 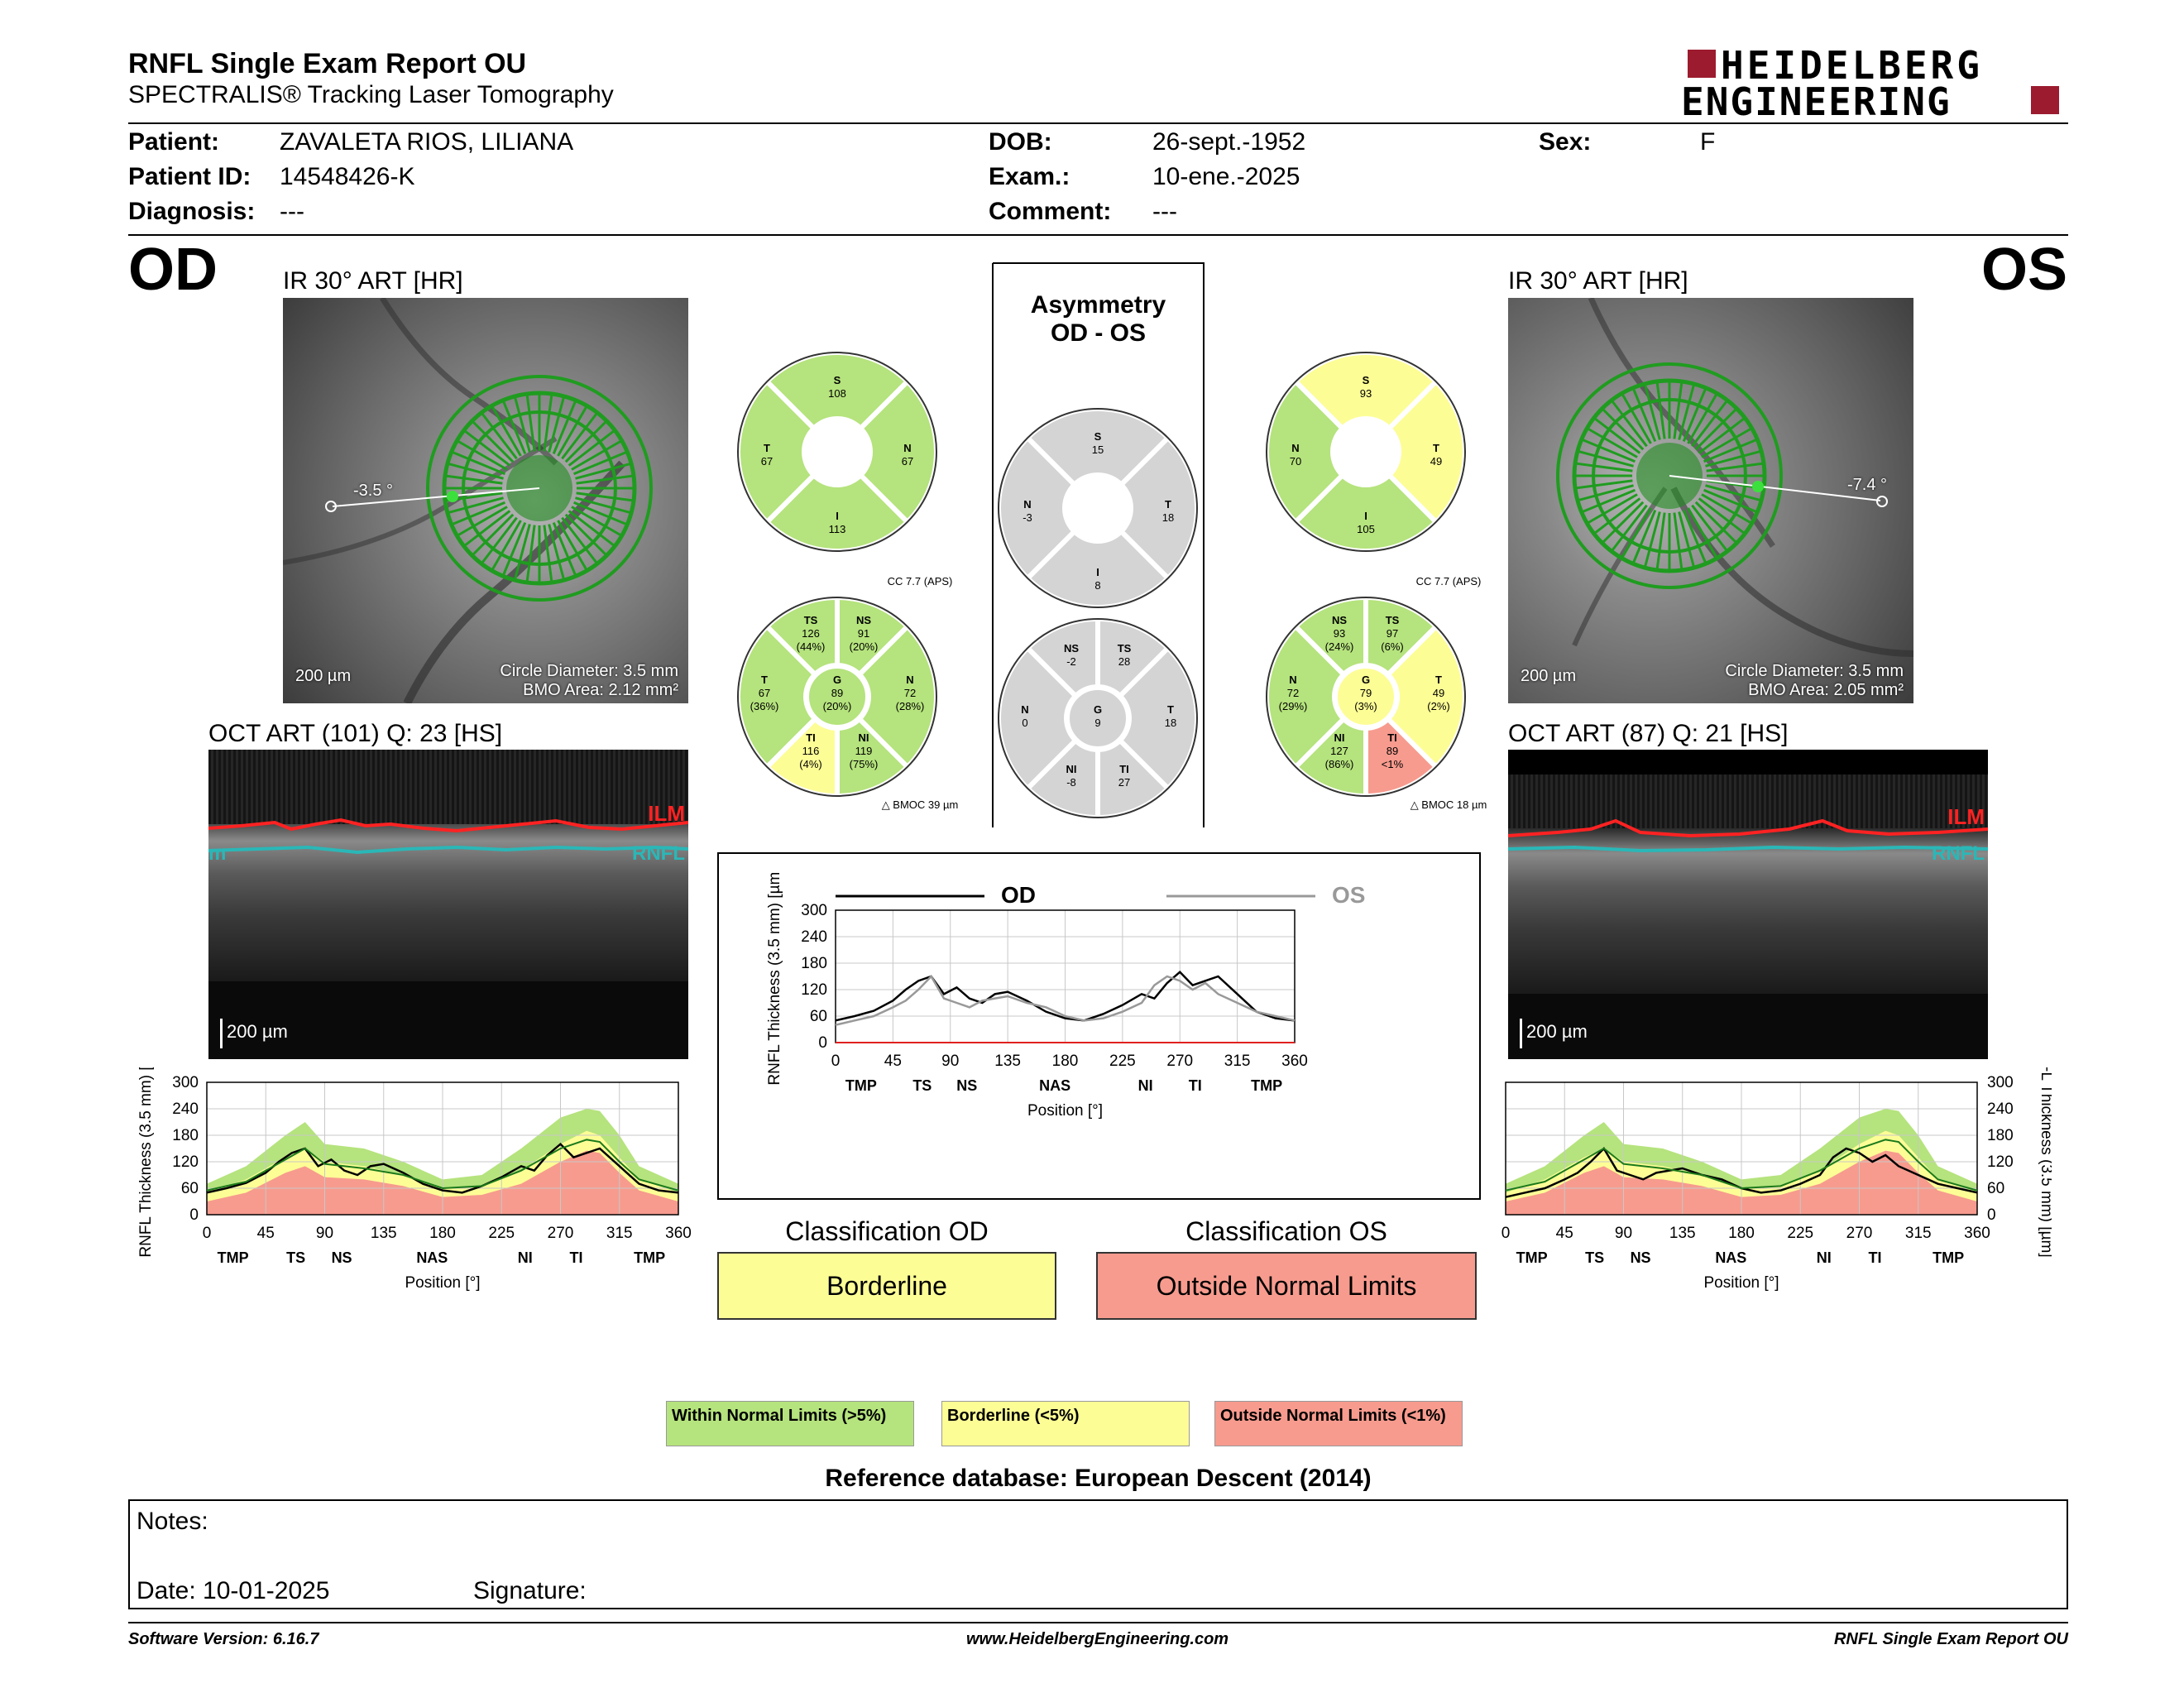 I want to click on asym-s-ni-value: -8, so click(x=1071, y=782).